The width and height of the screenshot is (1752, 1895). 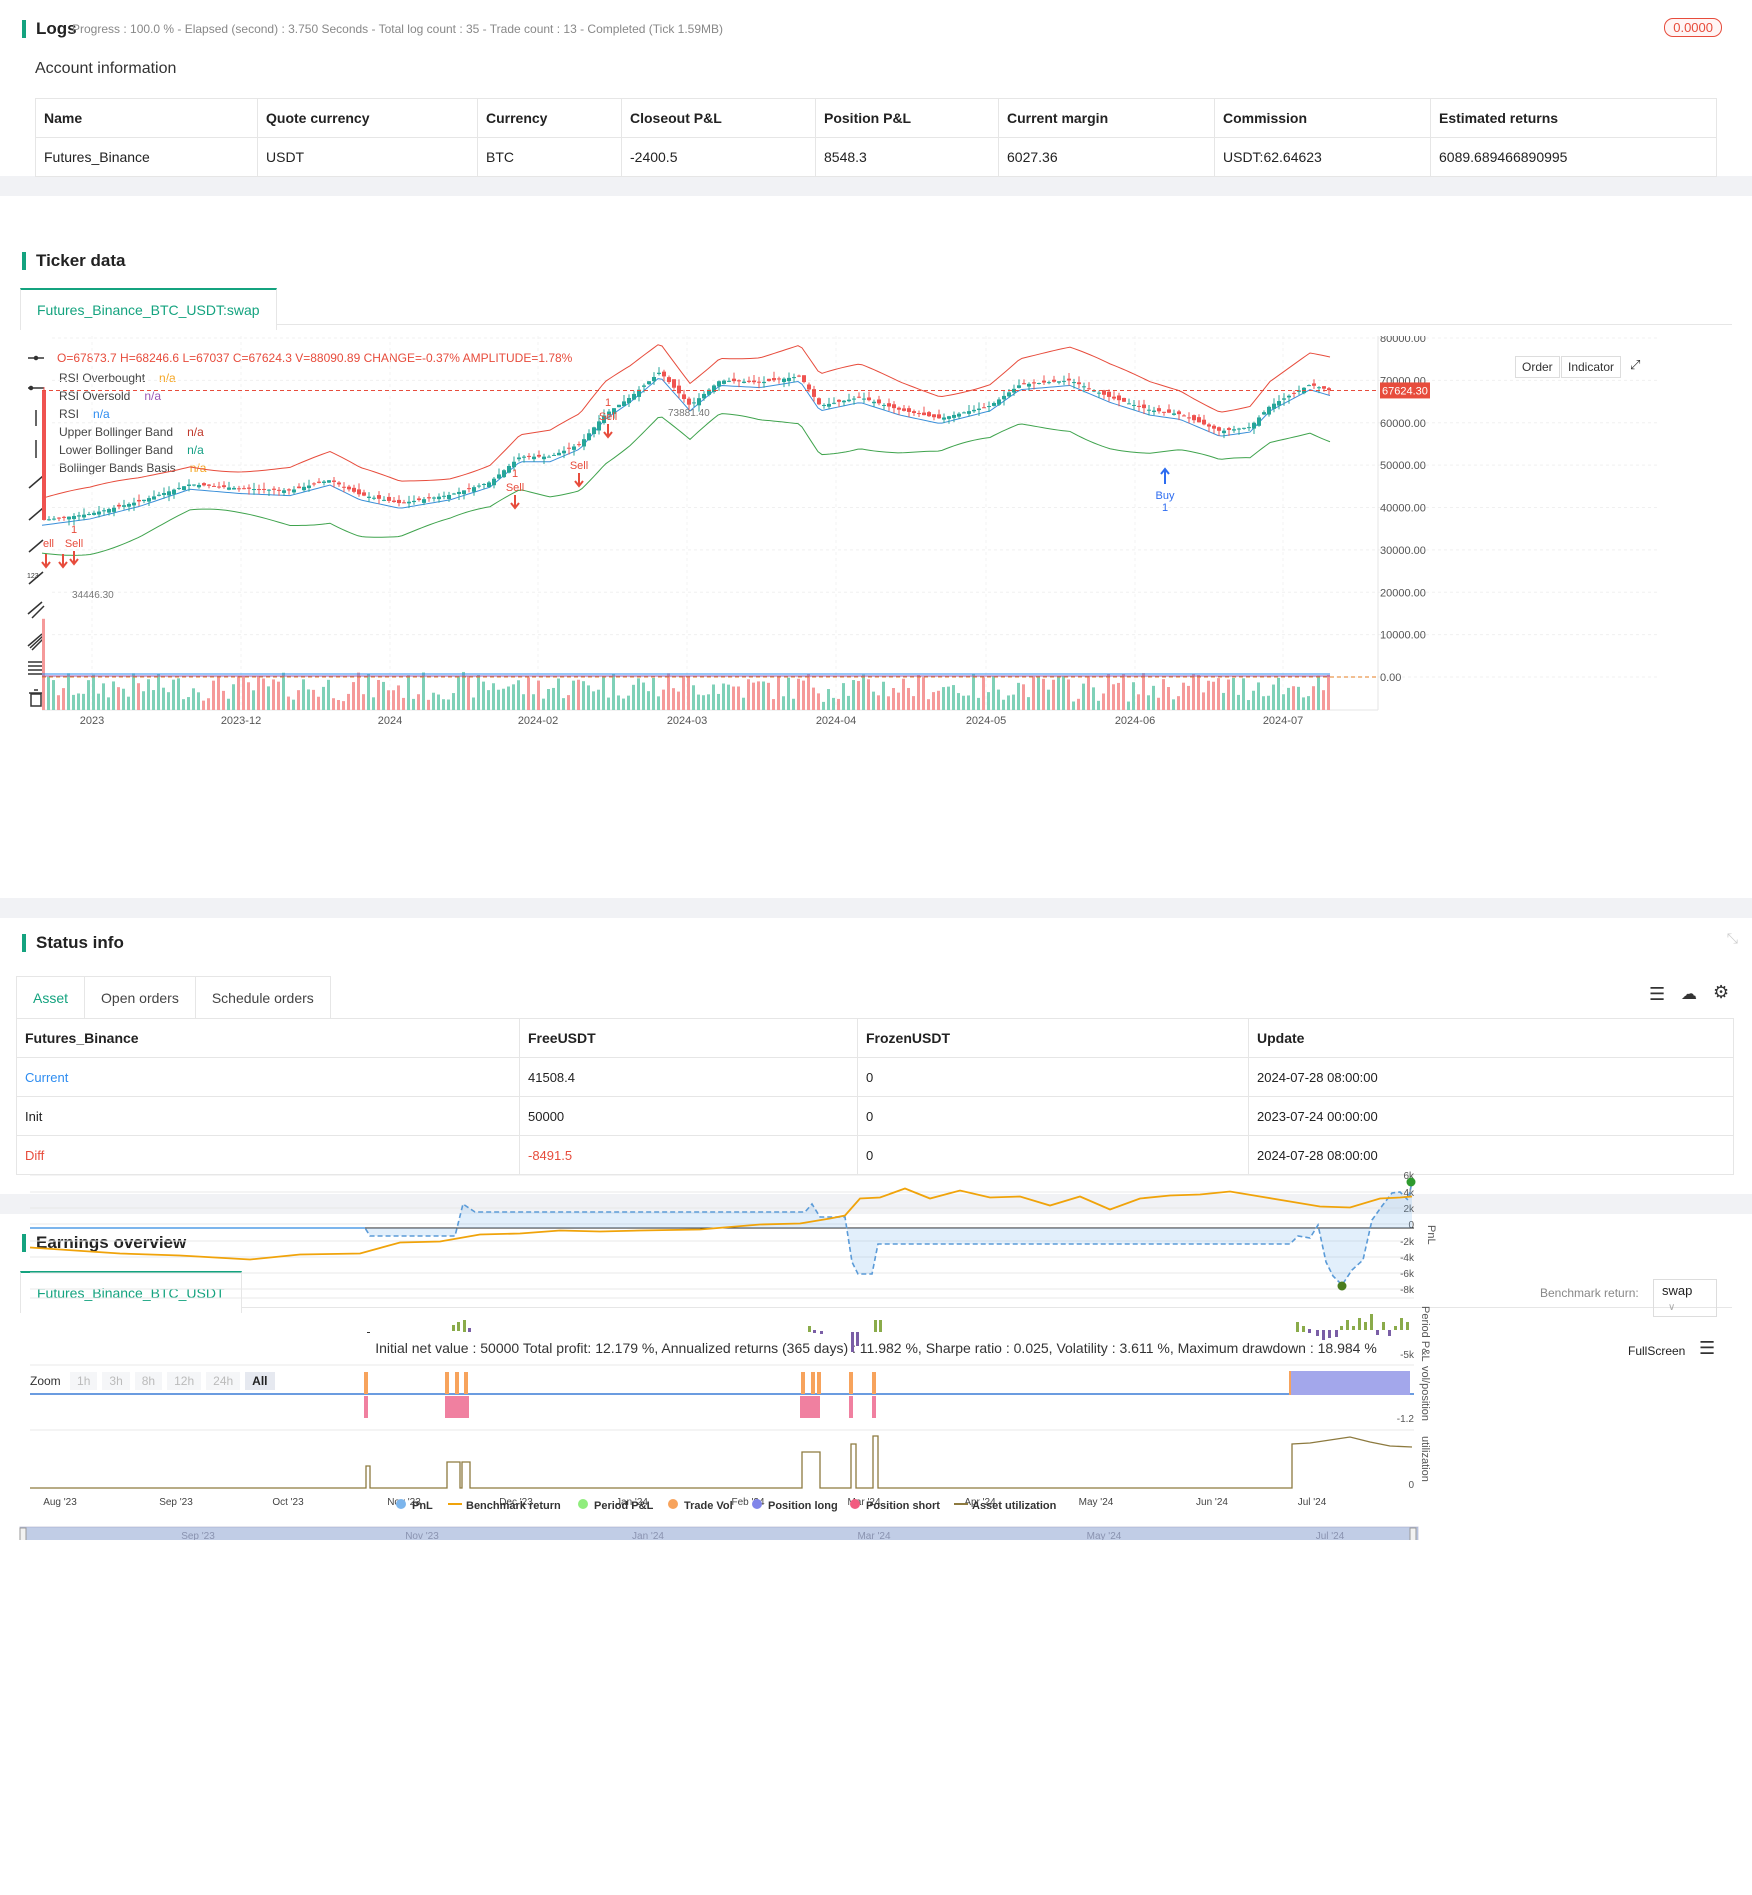 What do you see at coordinates (36, 546) in the screenshot?
I see `extended-line-icon` at bounding box center [36, 546].